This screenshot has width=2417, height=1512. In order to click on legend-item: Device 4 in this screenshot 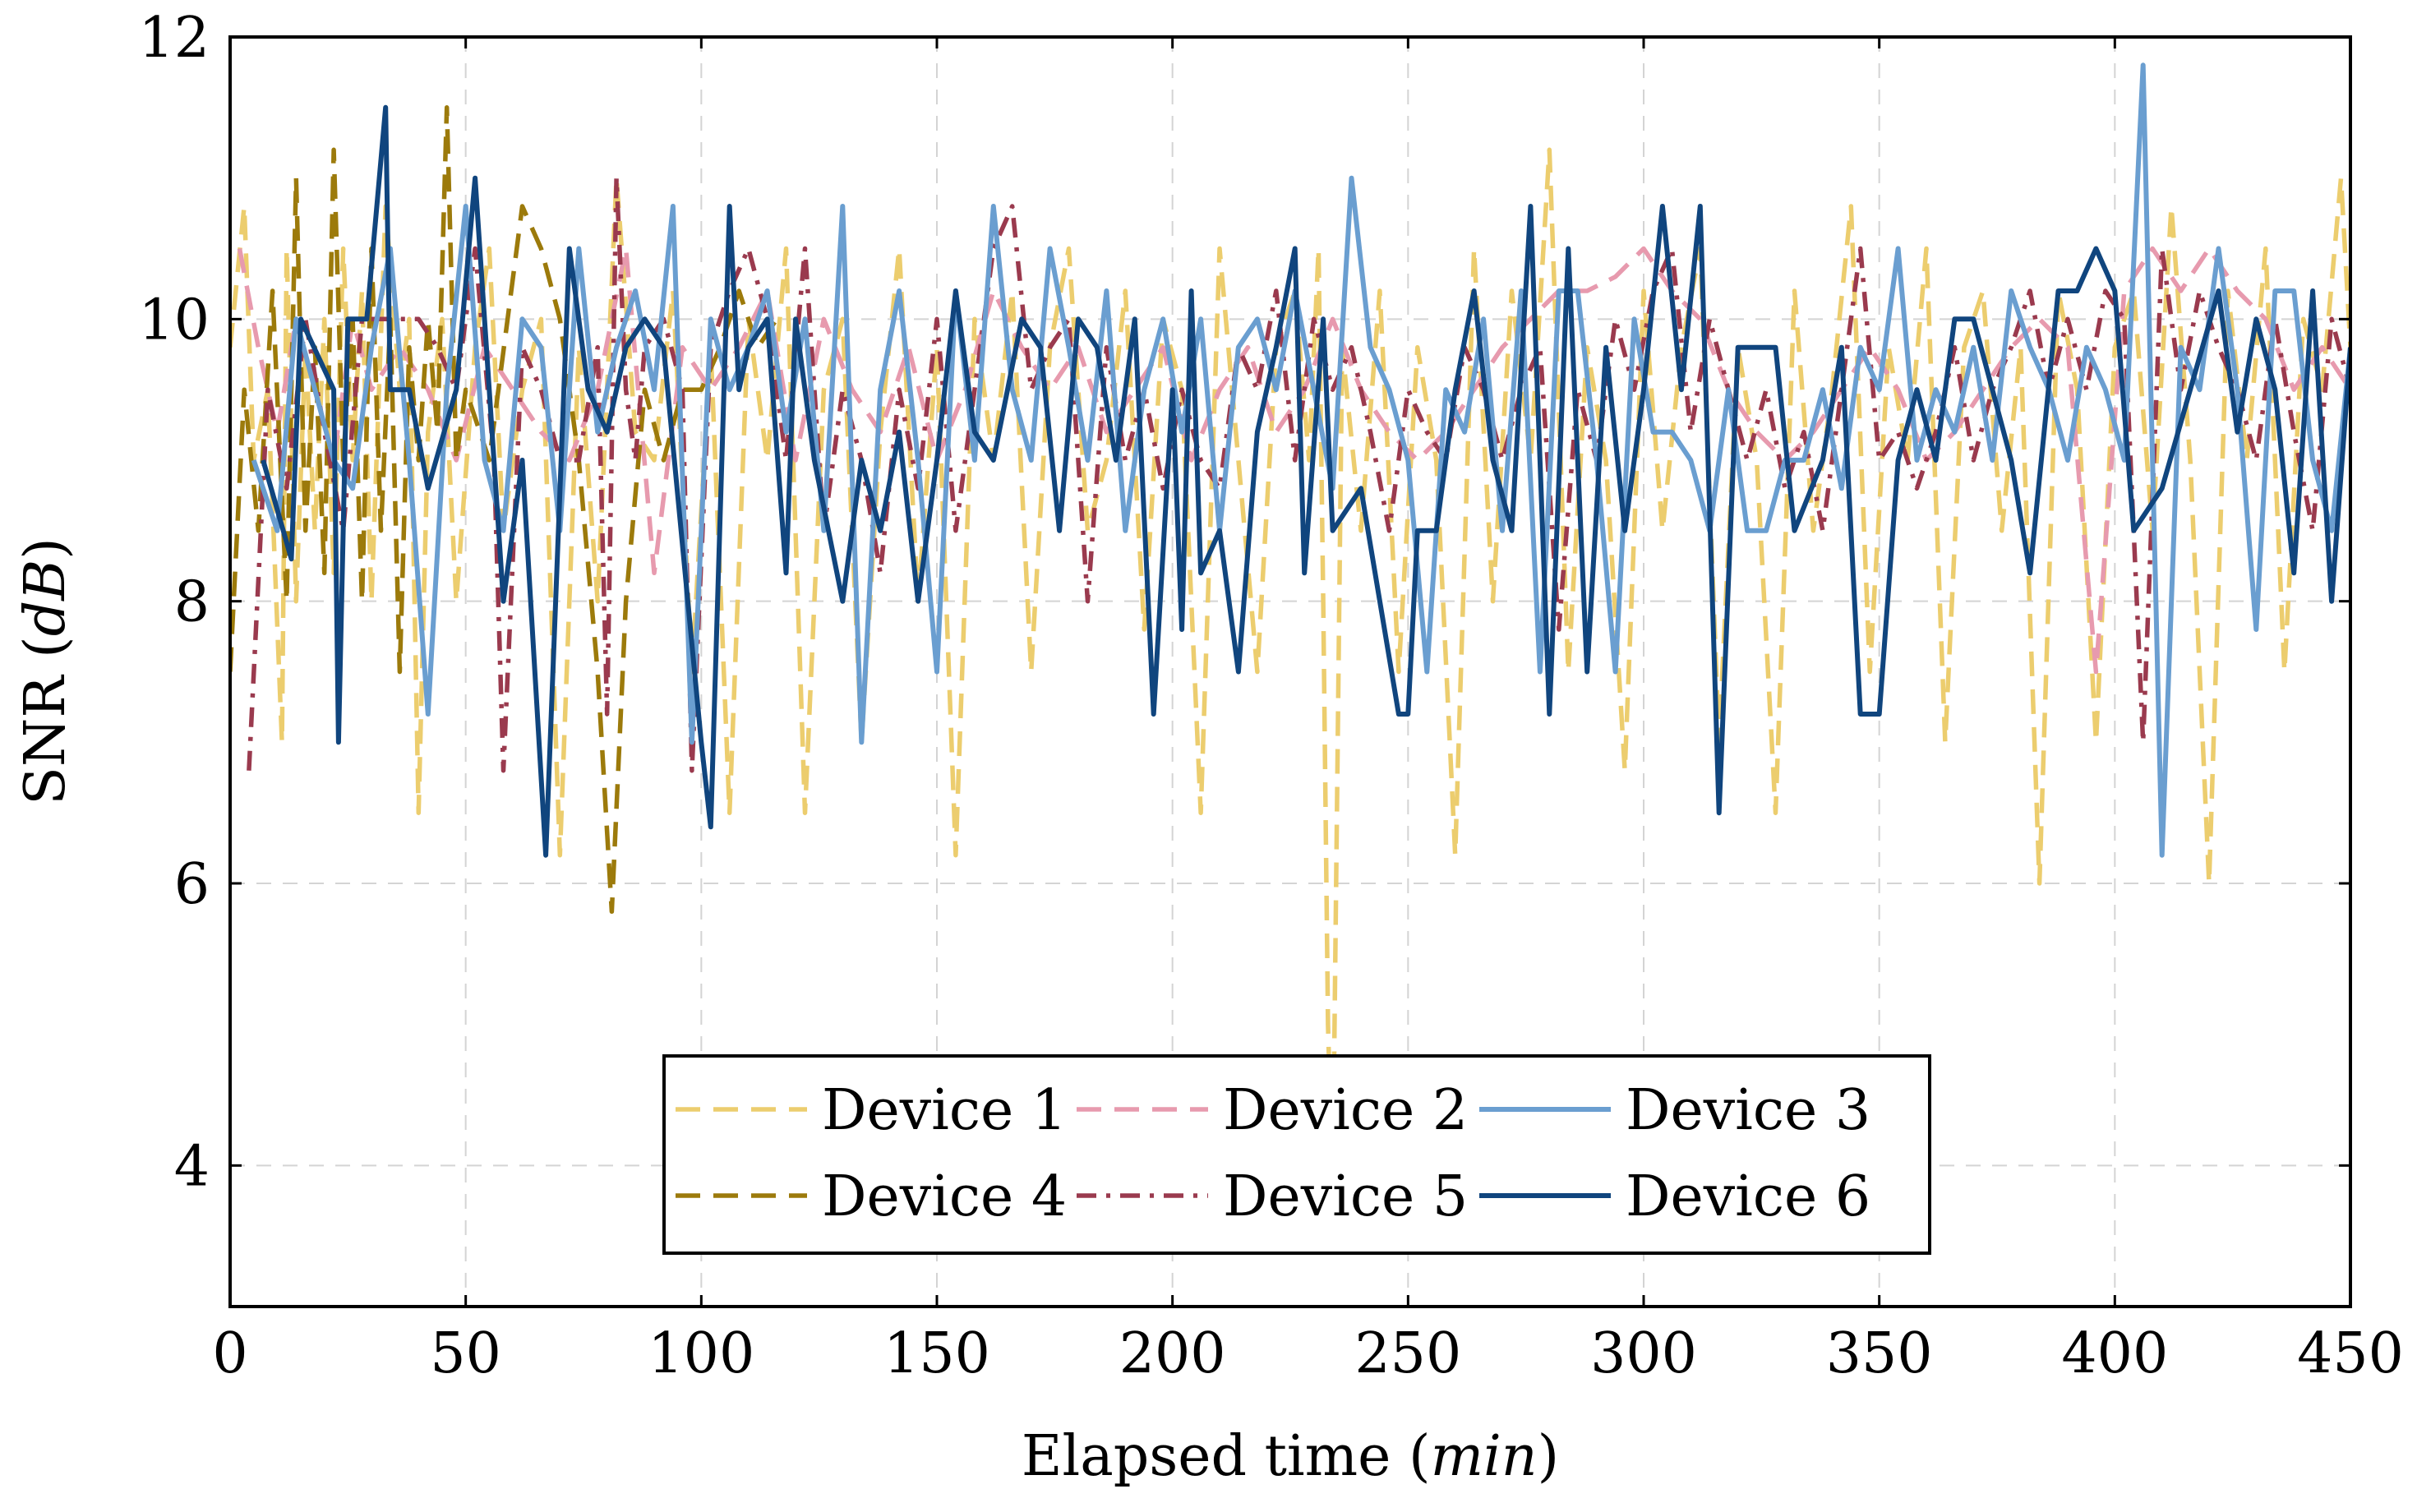, I will do `click(871, 1196)`.